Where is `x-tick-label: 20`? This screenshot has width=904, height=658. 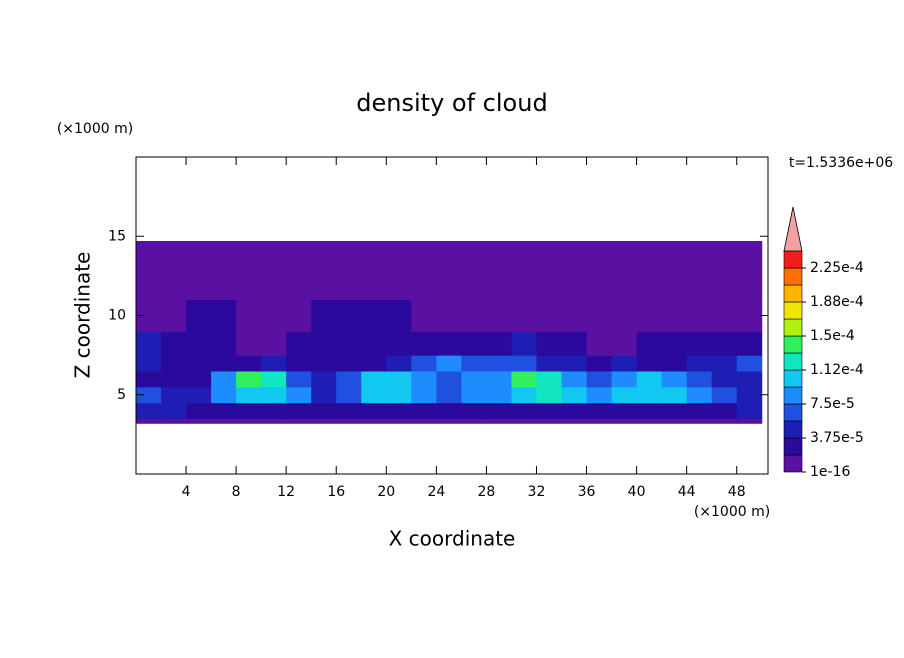
x-tick-label: 20 is located at coordinates (386, 492).